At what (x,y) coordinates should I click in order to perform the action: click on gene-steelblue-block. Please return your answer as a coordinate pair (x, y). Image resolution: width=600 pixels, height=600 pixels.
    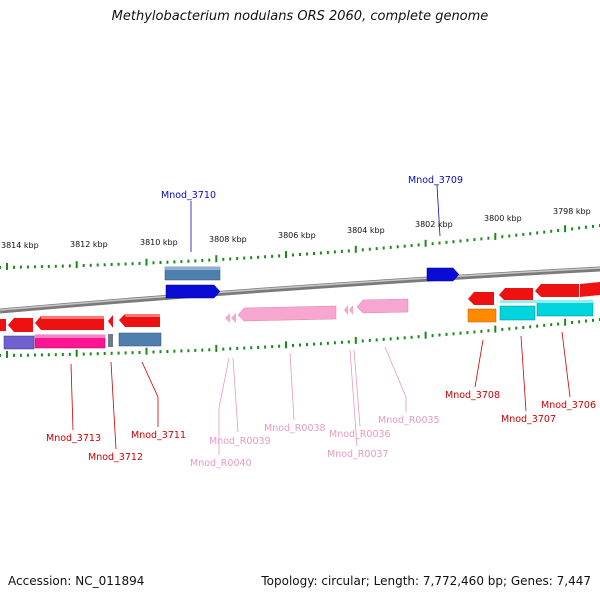
    Looking at the image, I should click on (140, 339).